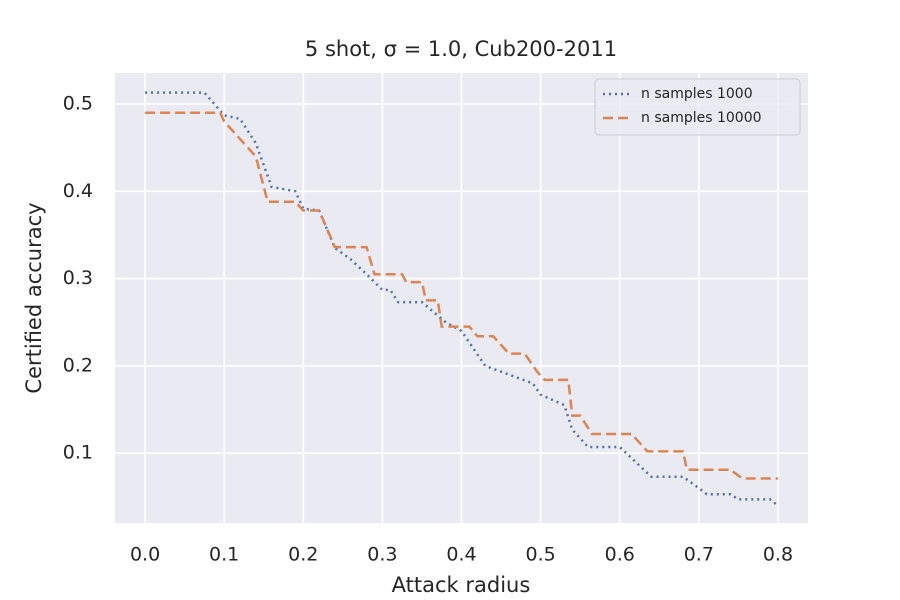  I want to click on y-tick-label: 0.1, so click(78, 453).